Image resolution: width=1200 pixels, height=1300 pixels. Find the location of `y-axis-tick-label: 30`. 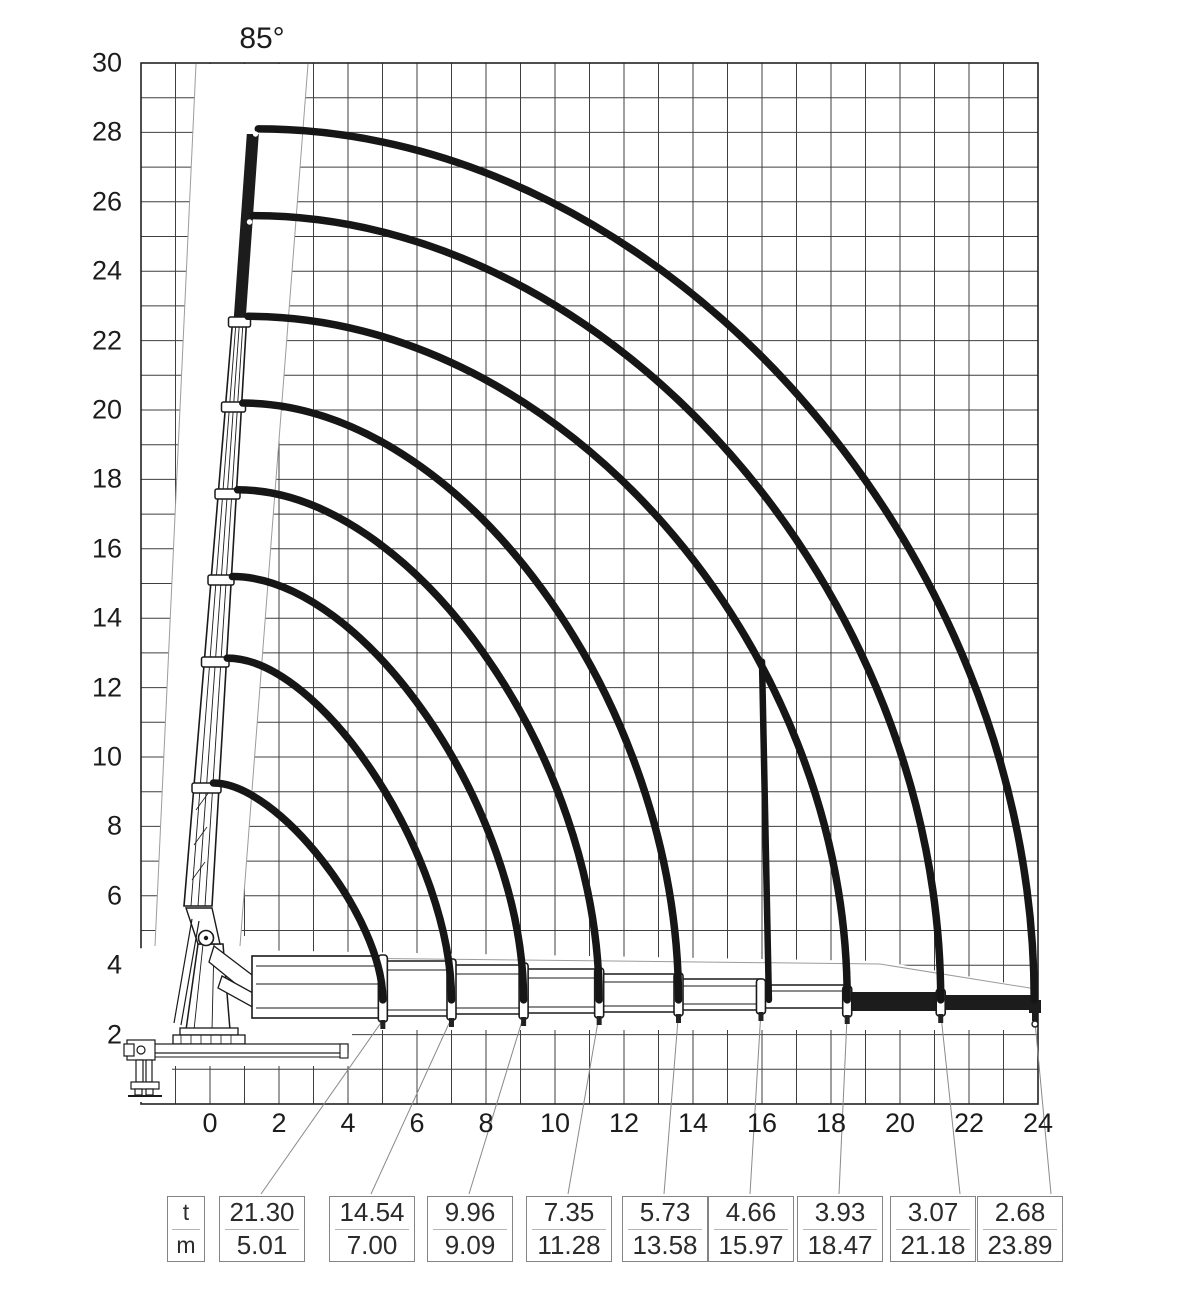

y-axis-tick-label: 30 is located at coordinates (106, 62).